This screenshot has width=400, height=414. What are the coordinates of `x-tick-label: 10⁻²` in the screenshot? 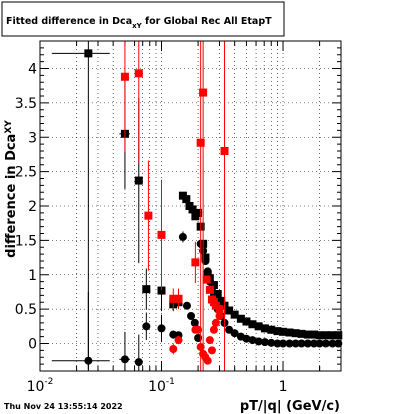 It's located at (40, 386).